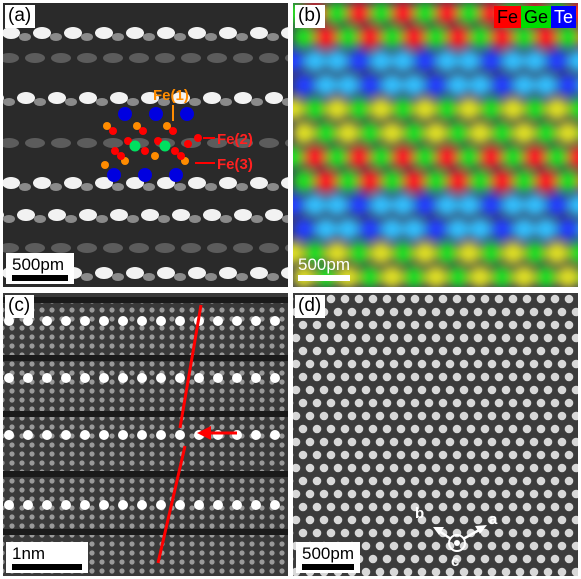  I want to click on arrow-icon, so click(204, 433).